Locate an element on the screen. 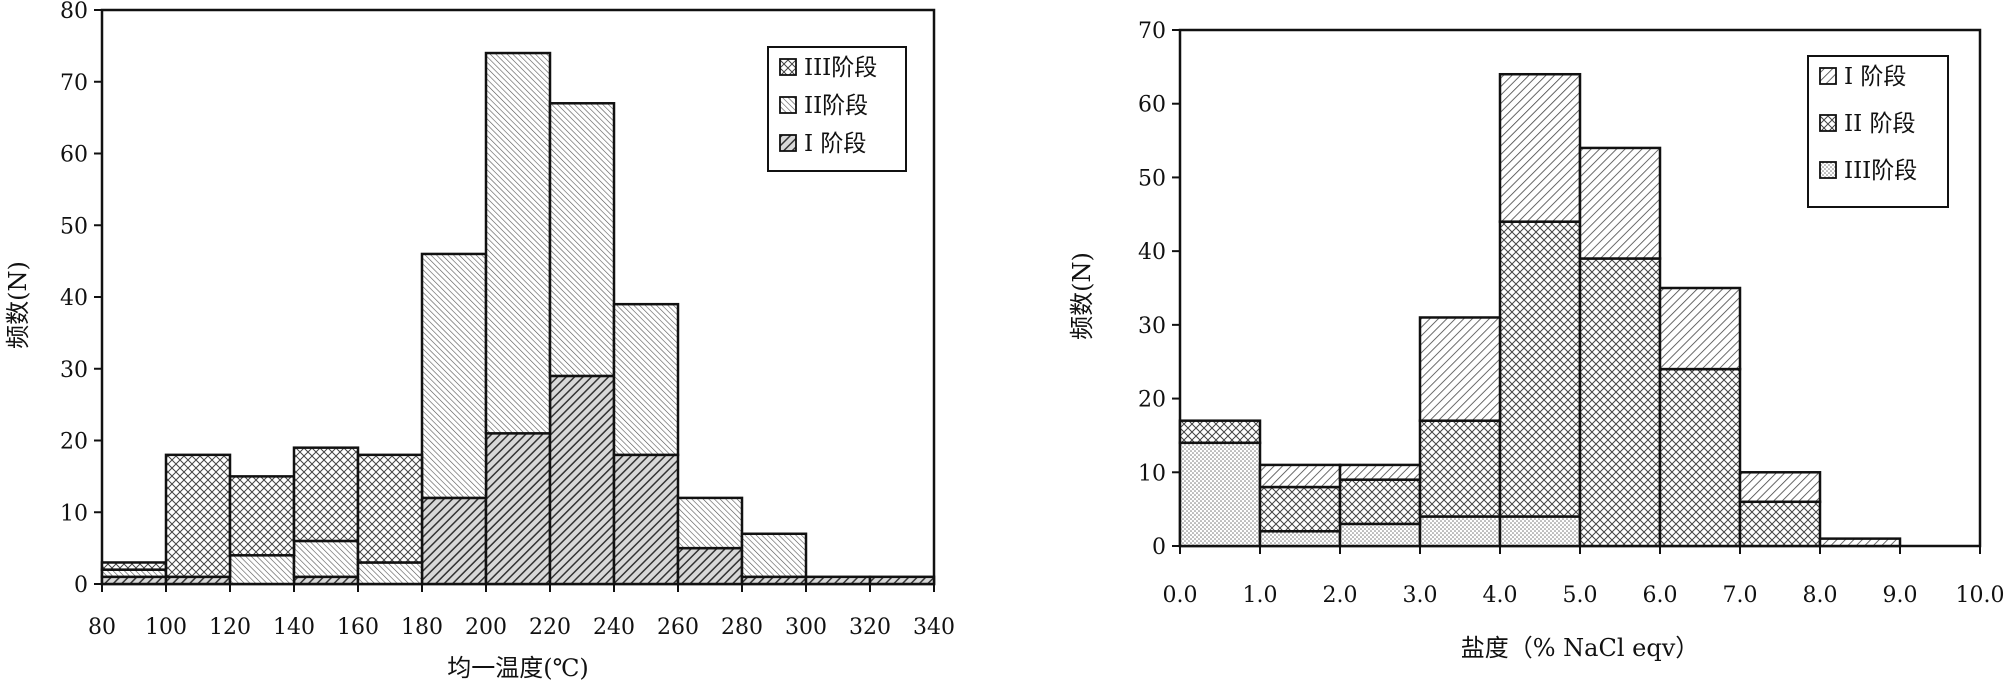  x-tick-label: 280 is located at coordinates (742, 627).